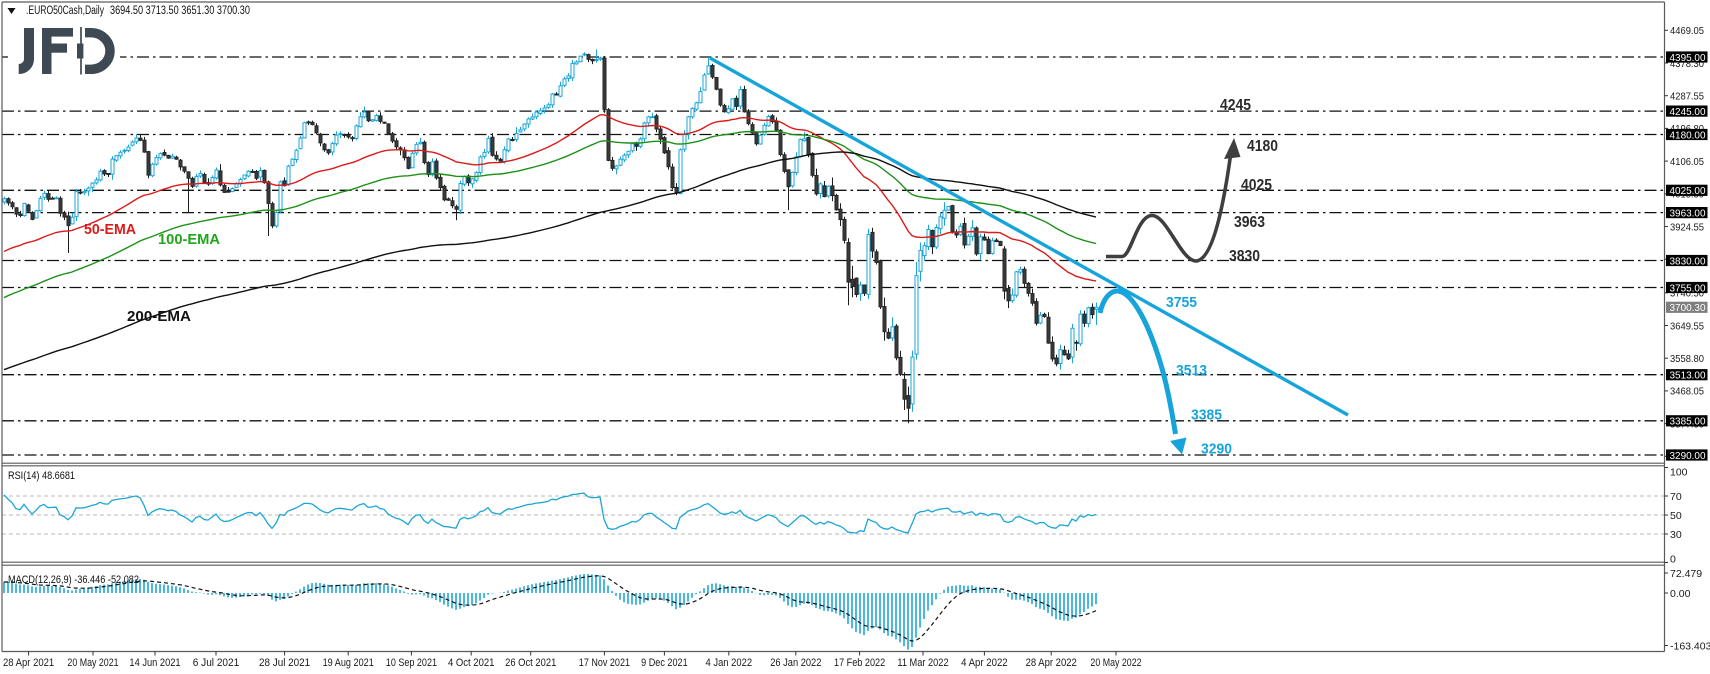 The width and height of the screenshot is (1710, 674). I want to click on svg-text: 200-EMA, so click(159, 316).